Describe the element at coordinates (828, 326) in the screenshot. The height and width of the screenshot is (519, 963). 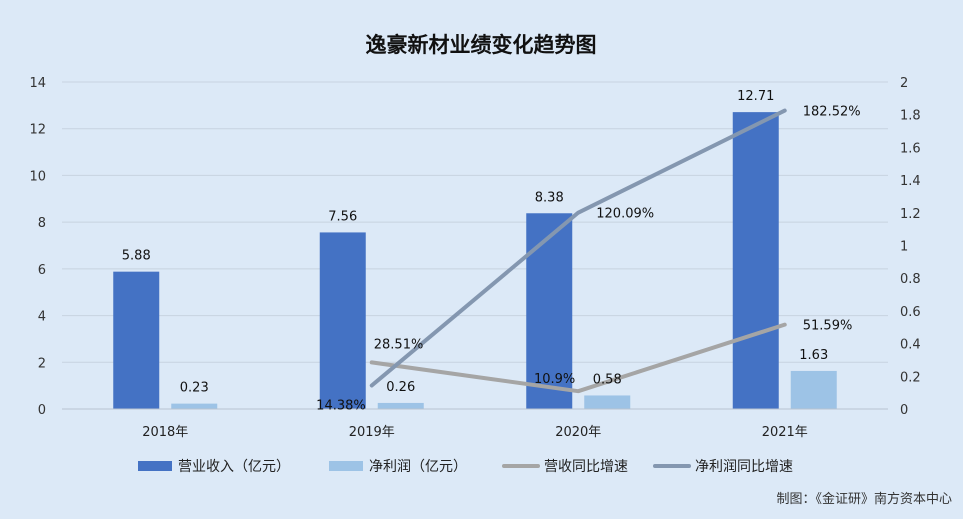
I see `line-value-label: 51.59%` at that location.